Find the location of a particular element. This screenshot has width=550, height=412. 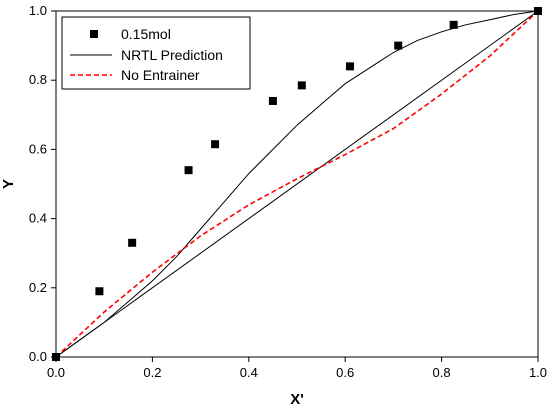

legend: 0.15mol NRTL Prediction No Entrainer is located at coordinates (156, 53).